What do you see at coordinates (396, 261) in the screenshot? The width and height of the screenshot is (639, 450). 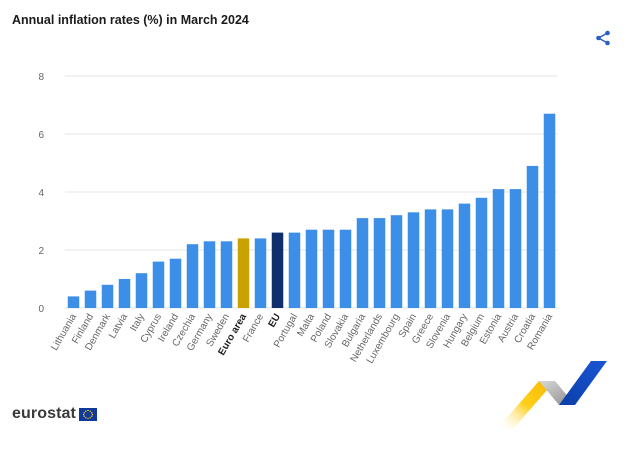 I see `bar-luxembourg` at bounding box center [396, 261].